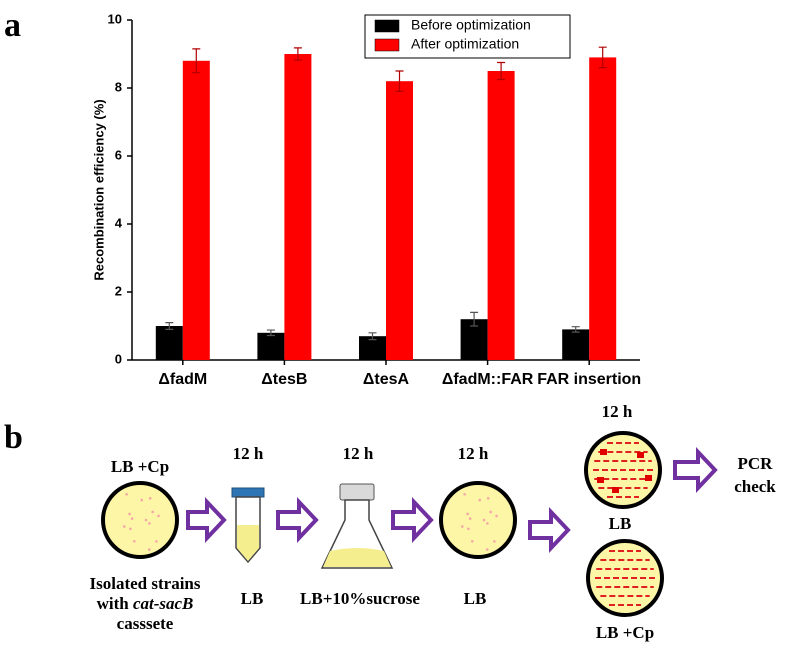  Describe the element at coordinates (145, 583) in the screenshot. I see `caption: Isolated strains` at that location.